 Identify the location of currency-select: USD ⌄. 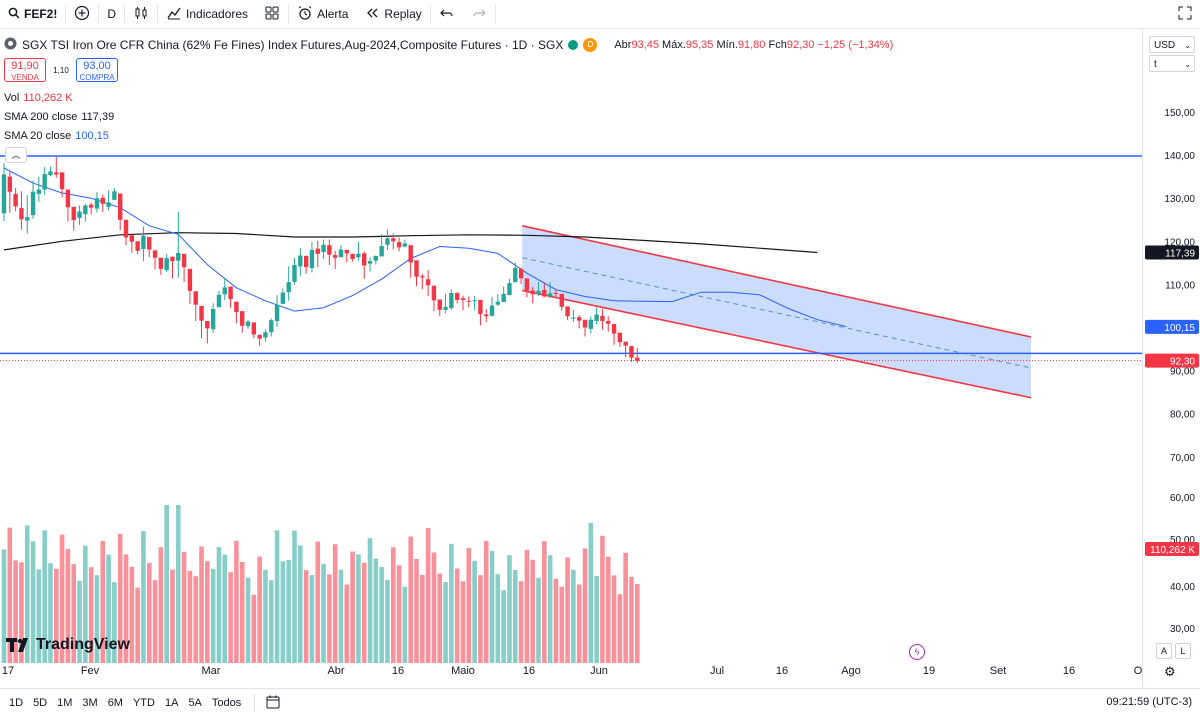
(1172, 44).